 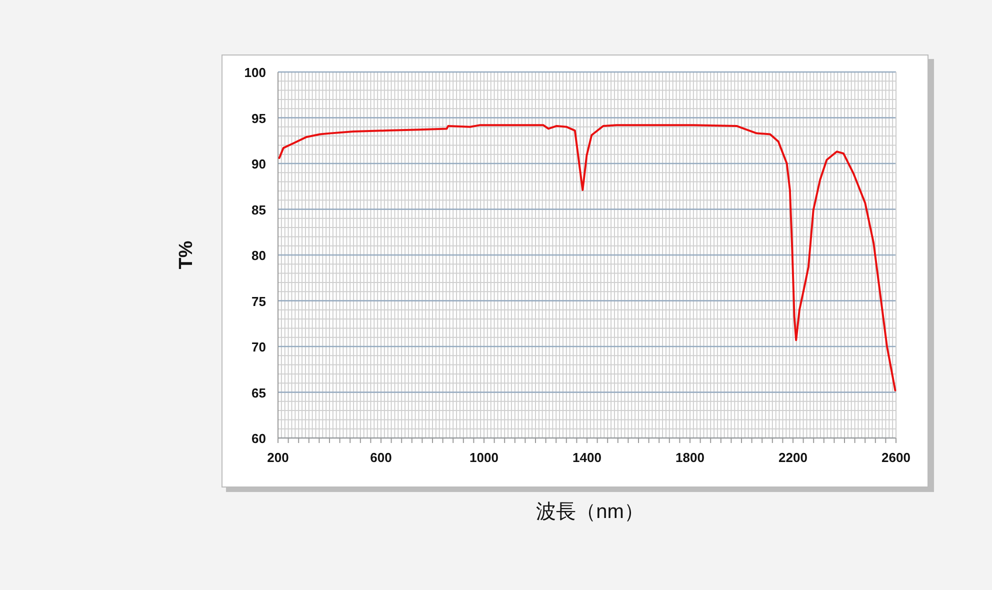 What do you see at coordinates (587, 457) in the screenshot?
I see `x-tick-label: 1400` at bounding box center [587, 457].